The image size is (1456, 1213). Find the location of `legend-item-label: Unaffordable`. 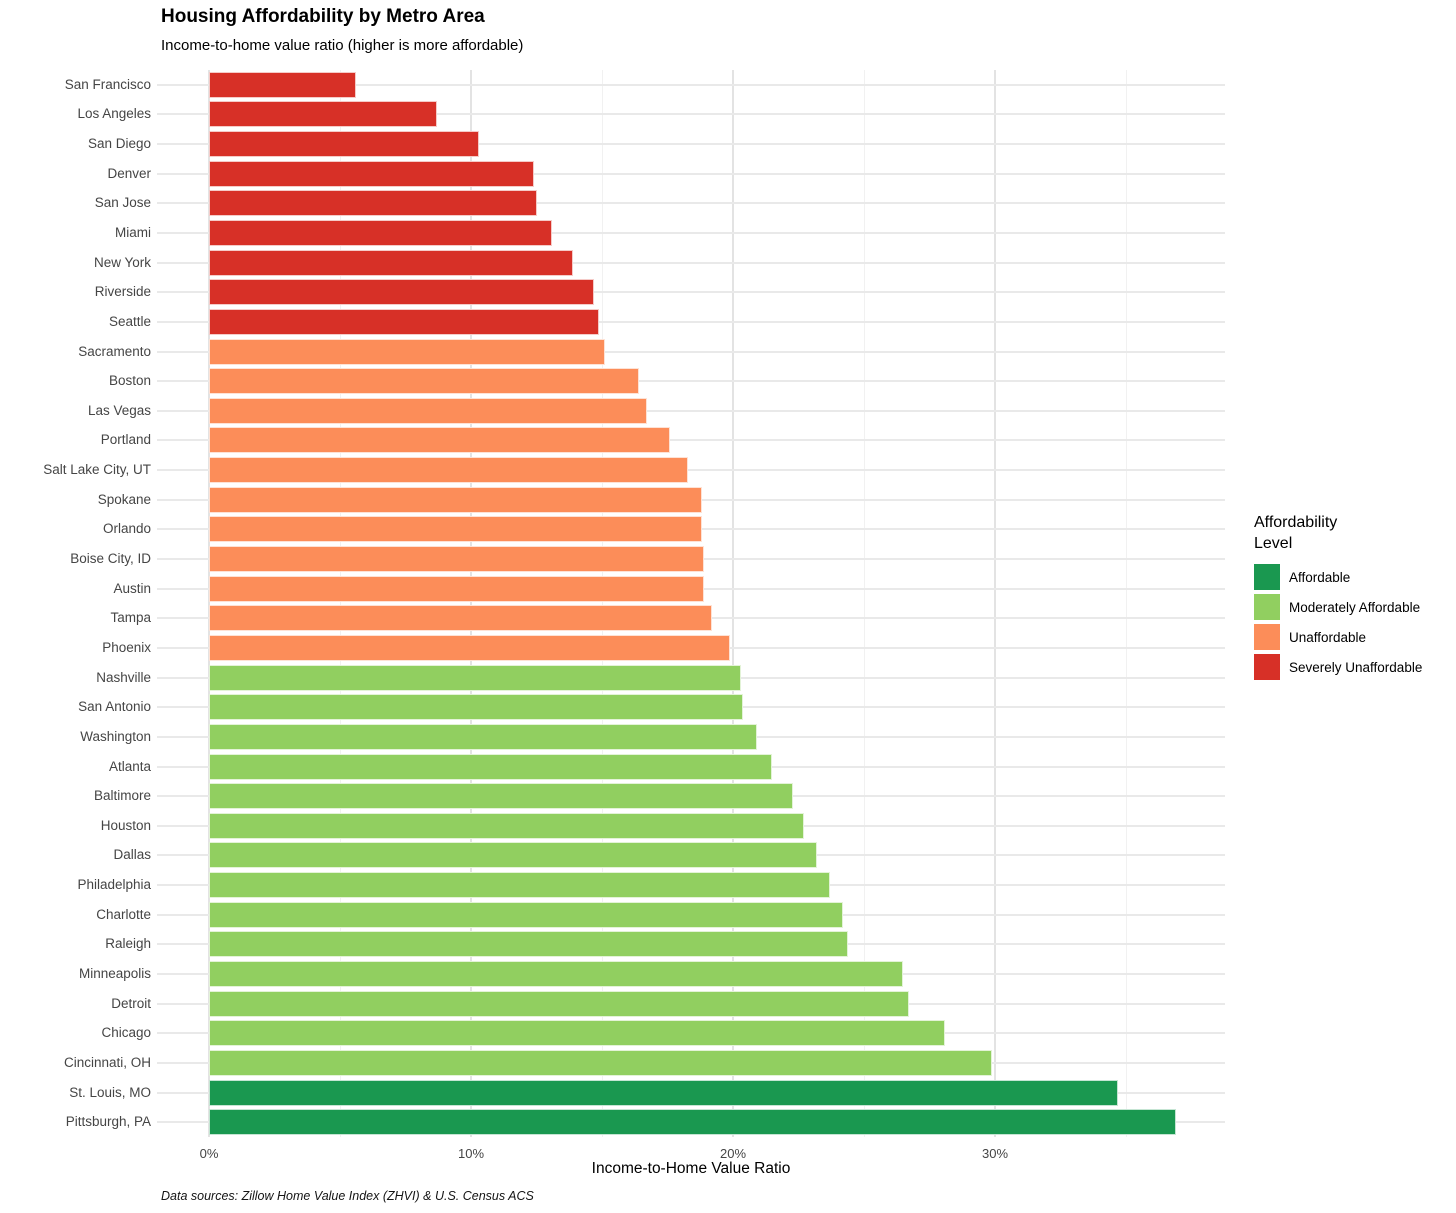

legend-item-label: Unaffordable is located at coordinates (1328, 637).